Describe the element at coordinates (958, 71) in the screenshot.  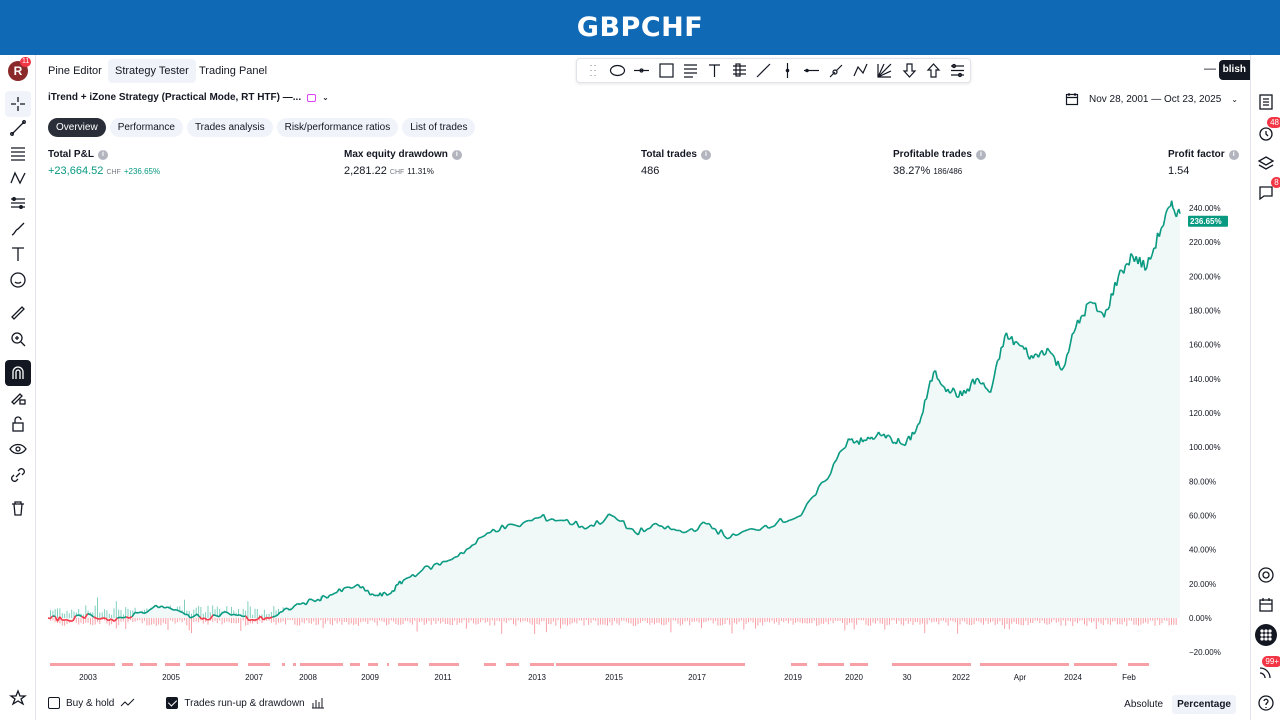
I see `settings-lines-icon` at that location.